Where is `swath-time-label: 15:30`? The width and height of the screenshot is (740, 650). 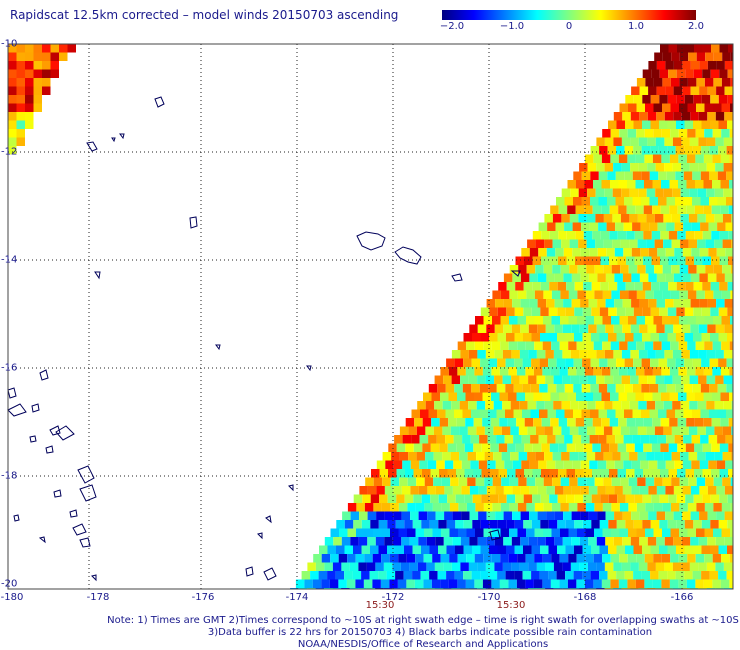 swath-time-label: 15:30 is located at coordinates (511, 605).